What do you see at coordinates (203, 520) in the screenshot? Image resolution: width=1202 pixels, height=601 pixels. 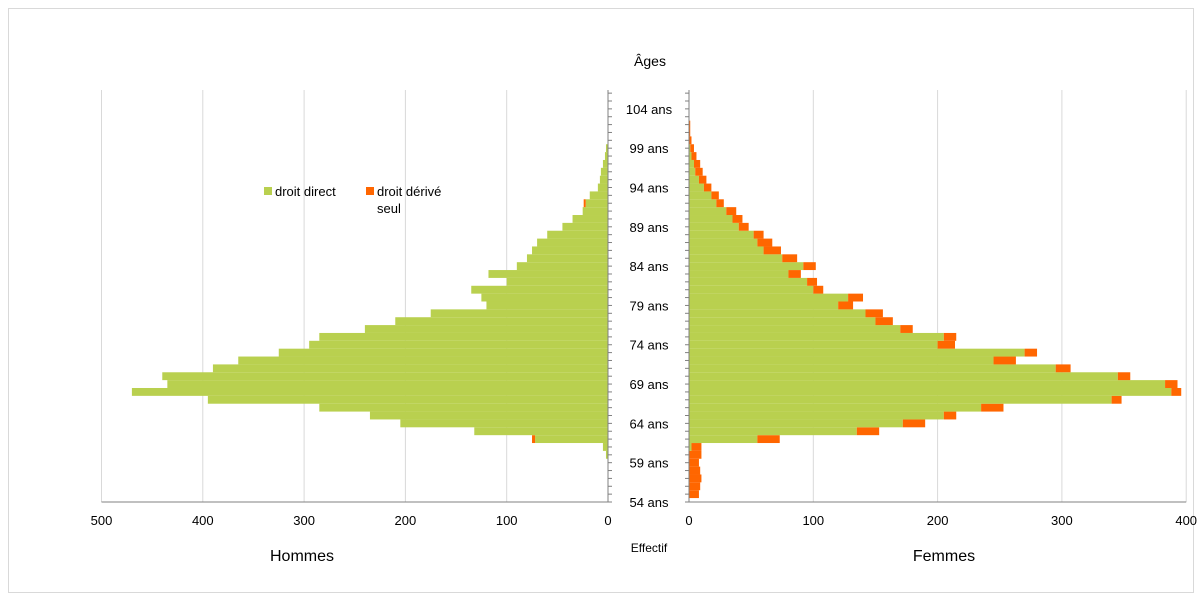 I see `men-x-tick-label: 400` at bounding box center [203, 520].